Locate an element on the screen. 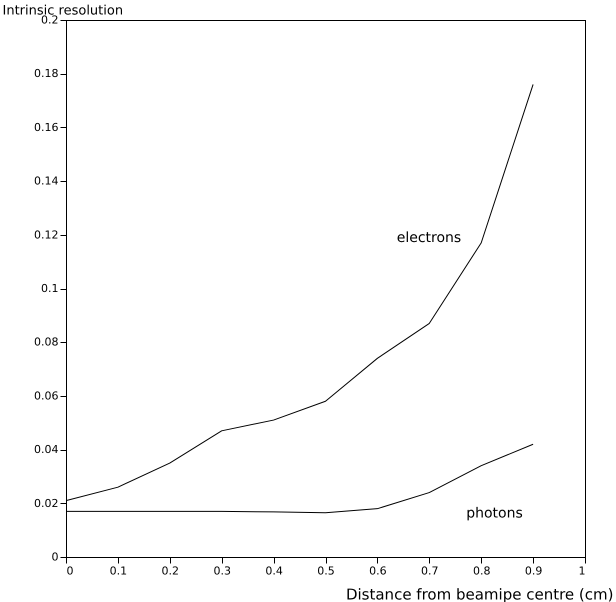  y-tick-label: 0.12 is located at coordinates (46, 235).